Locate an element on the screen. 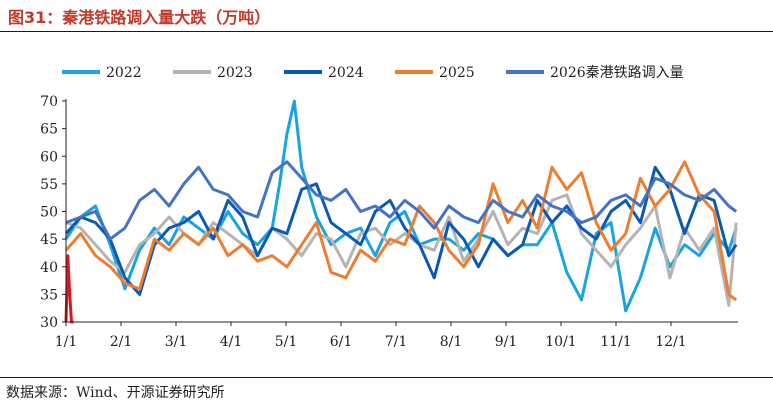 The height and width of the screenshot is (407, 773). legend-label: 2026秦港铁路调入量 is located at coordinates (617, 73).